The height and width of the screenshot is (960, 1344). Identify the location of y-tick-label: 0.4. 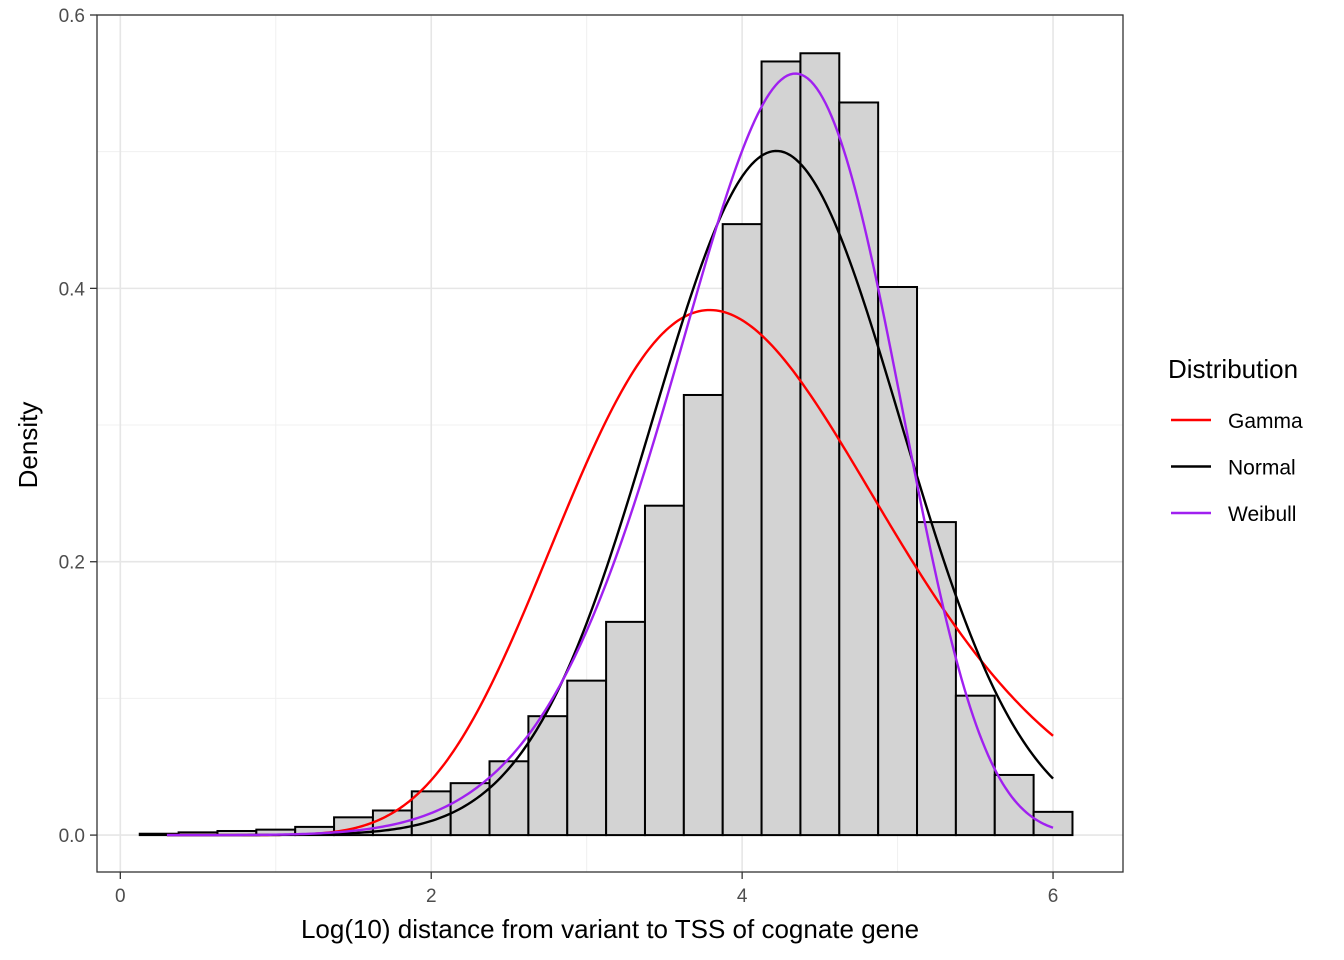
(72, 289).